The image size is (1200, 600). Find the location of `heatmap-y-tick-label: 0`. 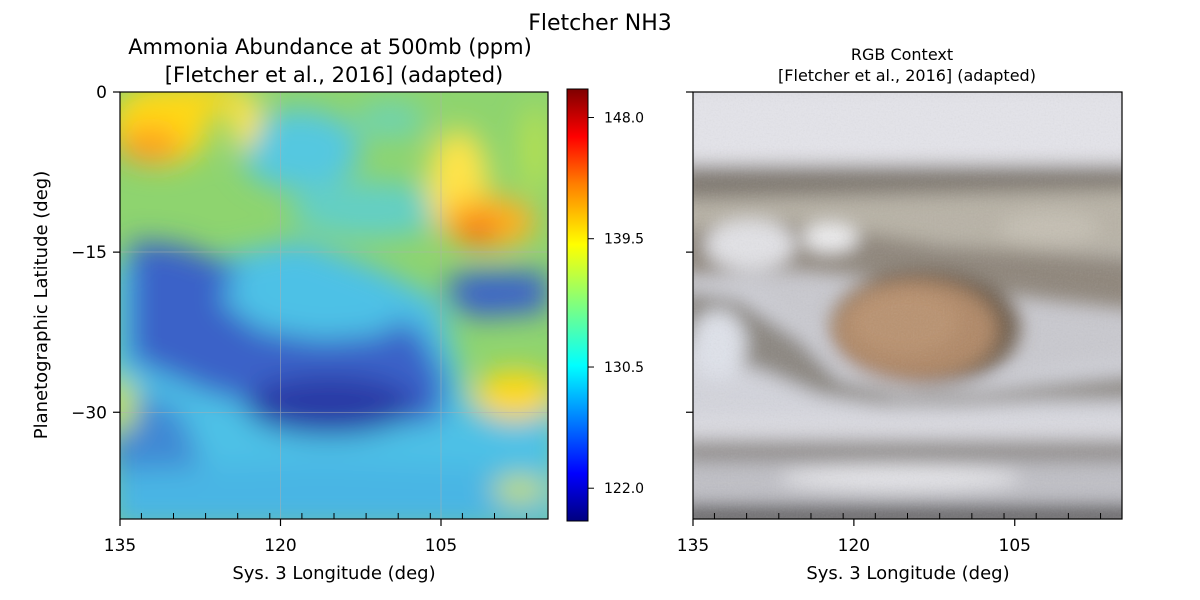

heatmap-y-tick-label: 0 is located at coordinates (101, 93).